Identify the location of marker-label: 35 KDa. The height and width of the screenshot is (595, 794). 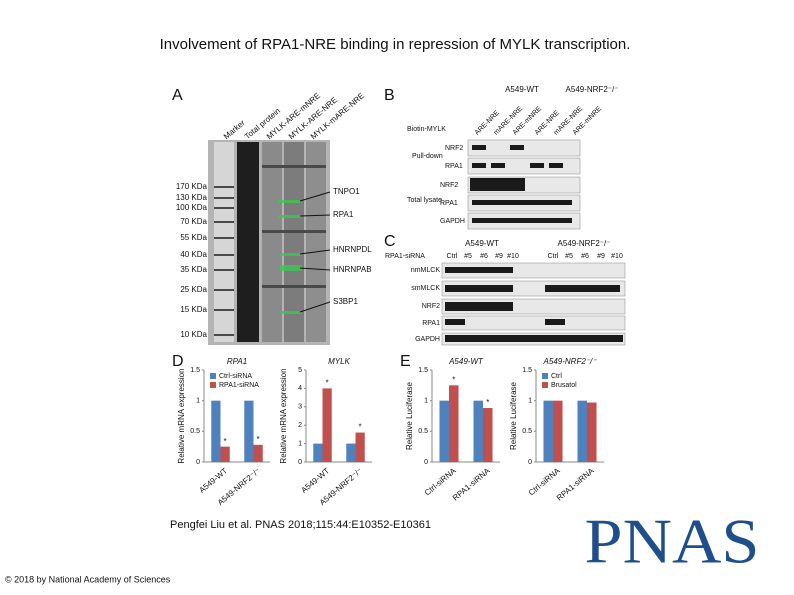
(193, 269).